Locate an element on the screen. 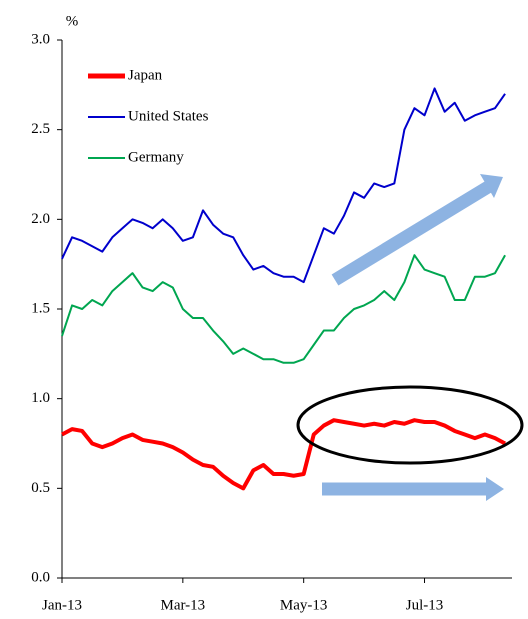  legend-label: Japan is located at coordinates (145, 75).